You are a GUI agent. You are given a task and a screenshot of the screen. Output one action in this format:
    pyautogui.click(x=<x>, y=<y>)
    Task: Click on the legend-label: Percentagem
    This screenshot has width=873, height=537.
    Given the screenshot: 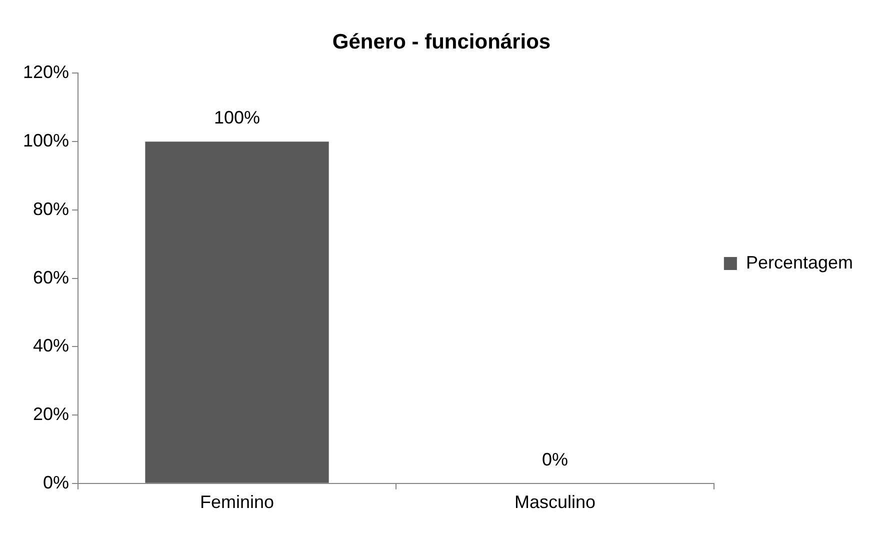 What is the action you would take?
    pyautogui.click(x=800, y=262)
    